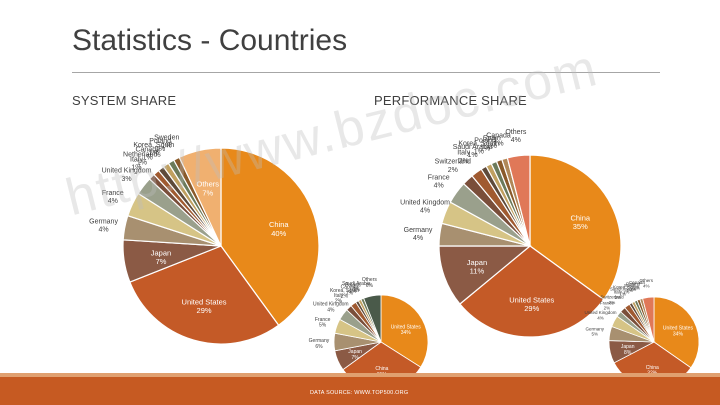  What do you see at coordinates (124, 100) in the screenshot?
I see `system-share-label: SYSTEM SHARE` at bounding box center [124, 100].